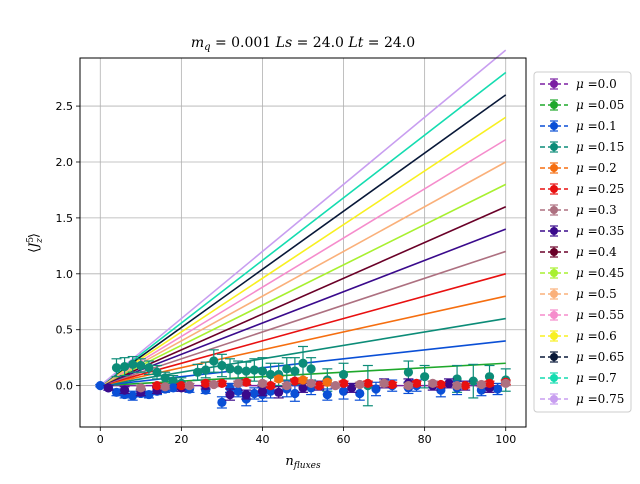  What do you see at coordinates (596, 378) in the screenshot?
I see `legend-label: μ =0.7` at bounding box center [596, 378].